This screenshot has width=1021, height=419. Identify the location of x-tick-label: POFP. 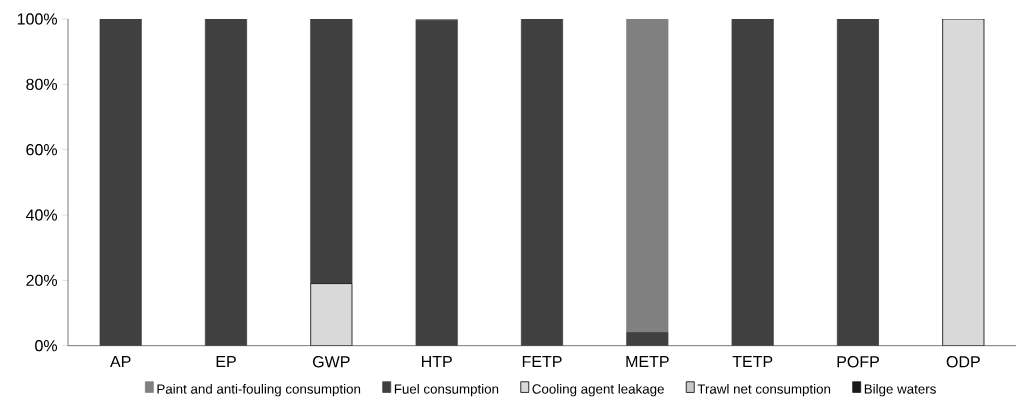
(858, 362).